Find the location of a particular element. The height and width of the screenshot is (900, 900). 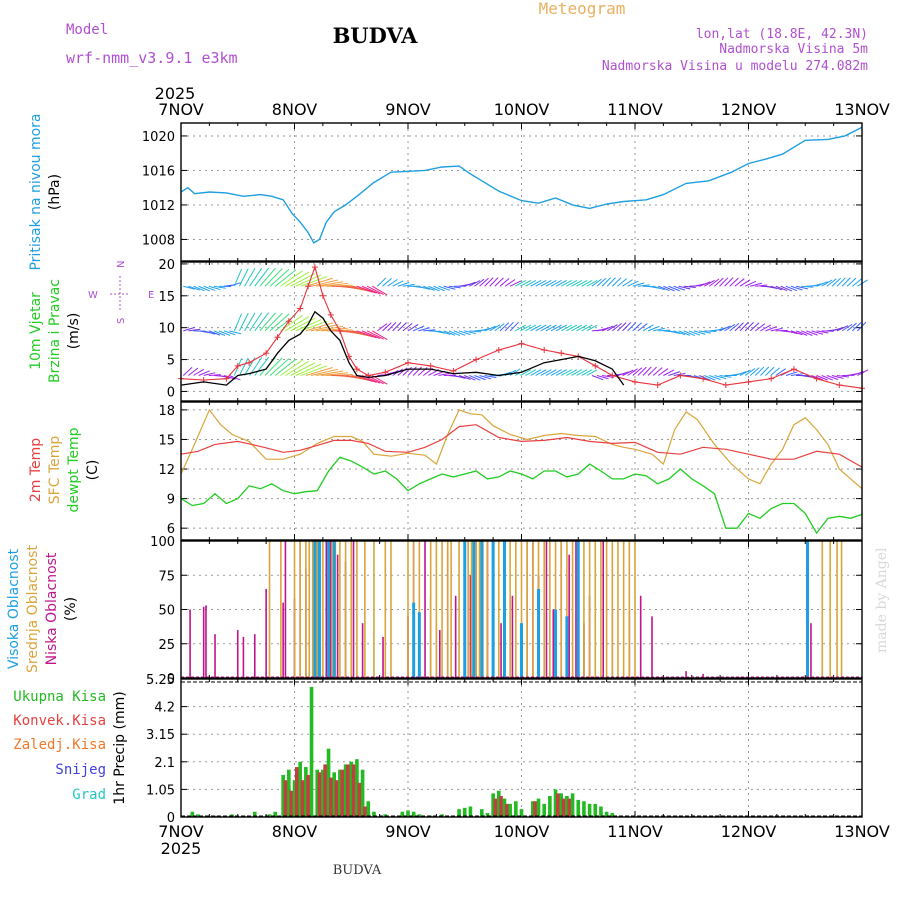

legend-hail: Grad is located at coordinates (89, 795).